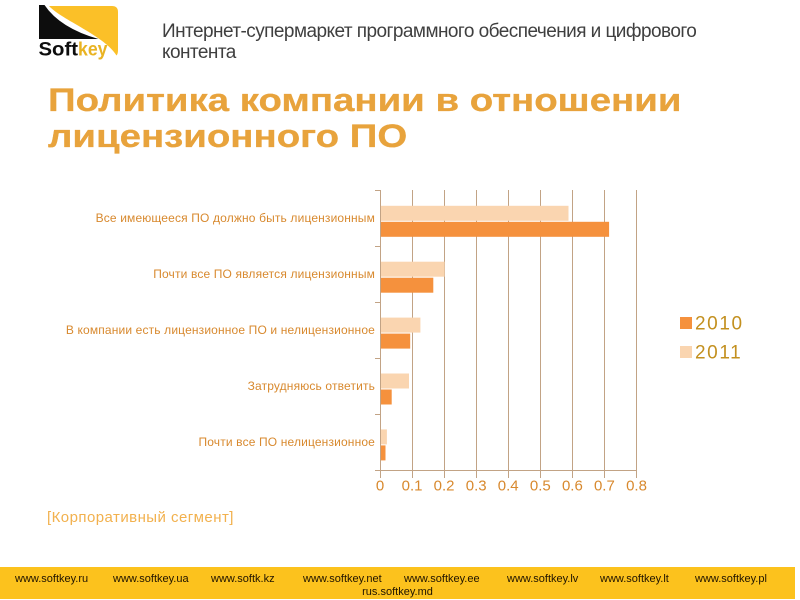  I want to click on svg-text: 0.2, so click(444, 486).